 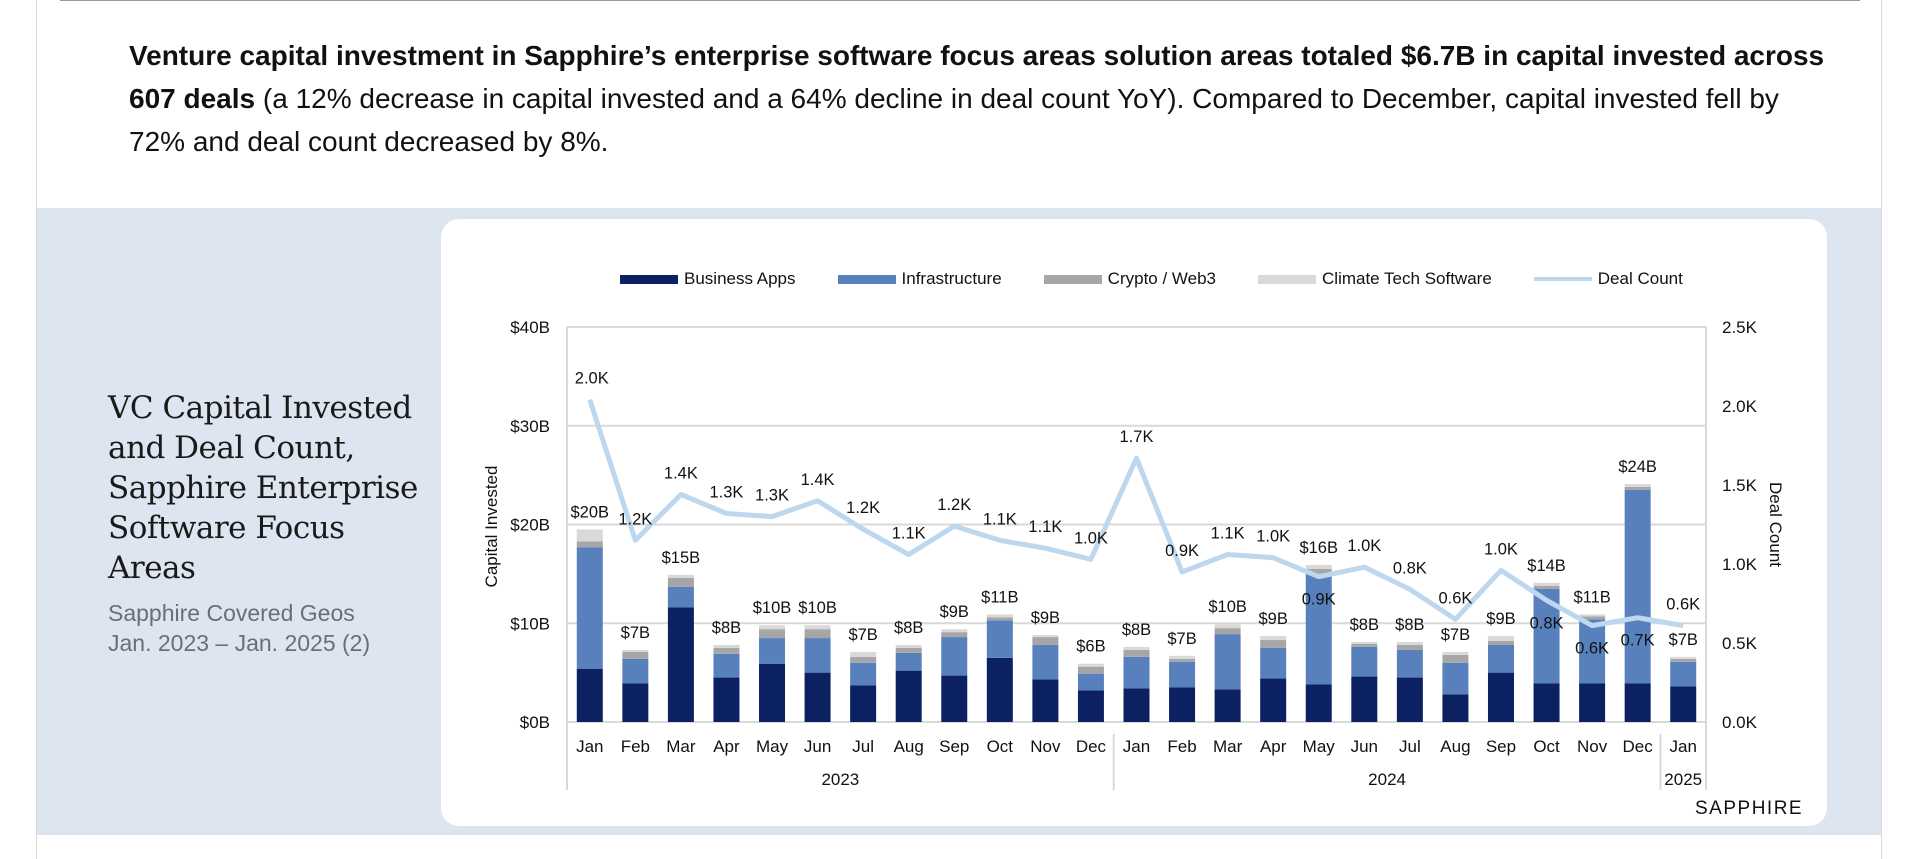 I want to click on x-tick-label: Aug, so click(x=909, y=746).